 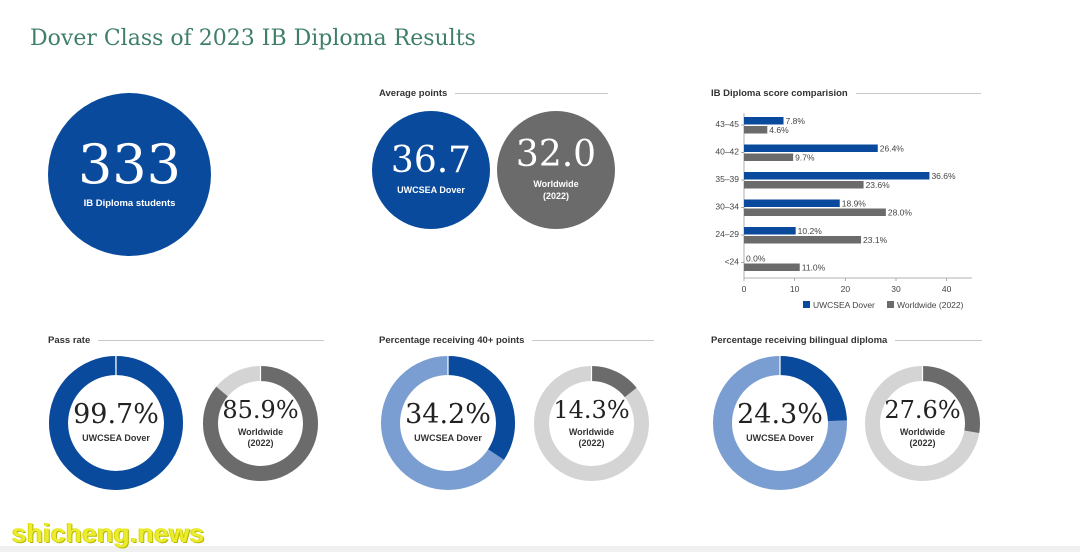 I want to click on bilingual-dover-donut: 24.3% UWCSEA Dover, so click(x=780, y=423).